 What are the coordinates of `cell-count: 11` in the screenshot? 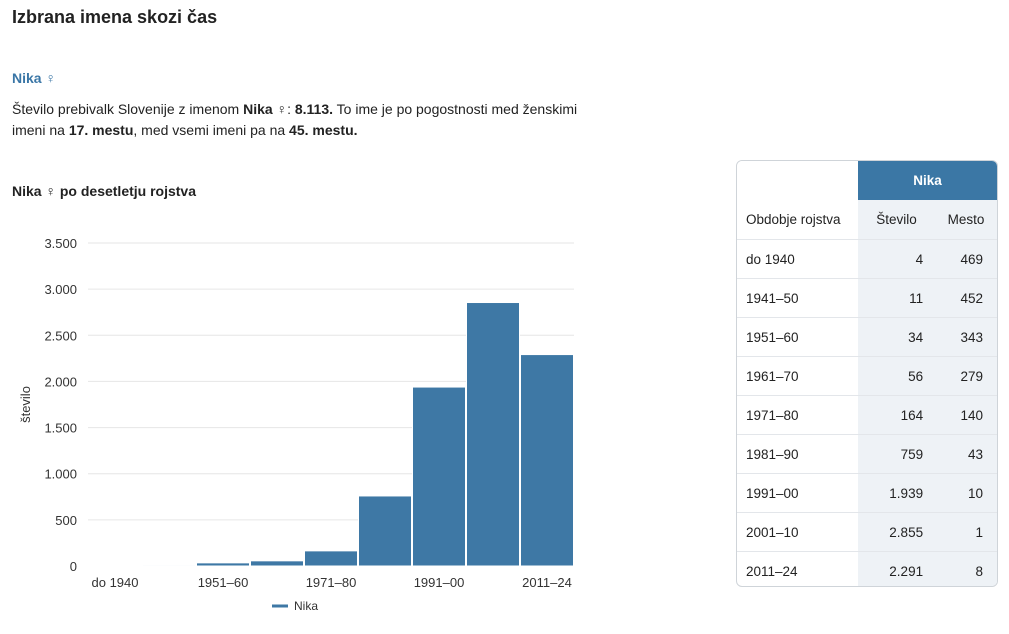 It's located at (897, 298).